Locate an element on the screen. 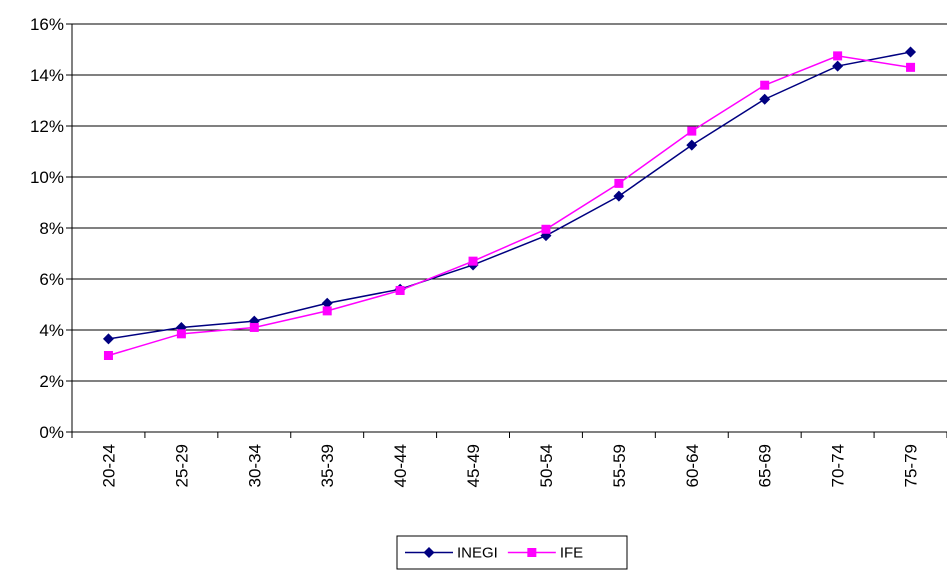 The width and height of the screenshot is (947, 571). x-tick-label: 30-34 is located at coordinates (254, 465).